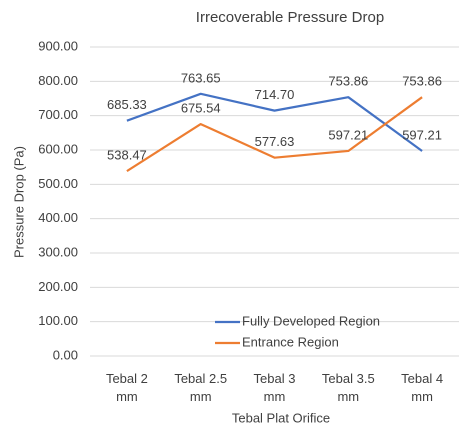 This screenshot has height=428, width=459. I want to click on y-tick-label: 100.00, so click(58, 320).